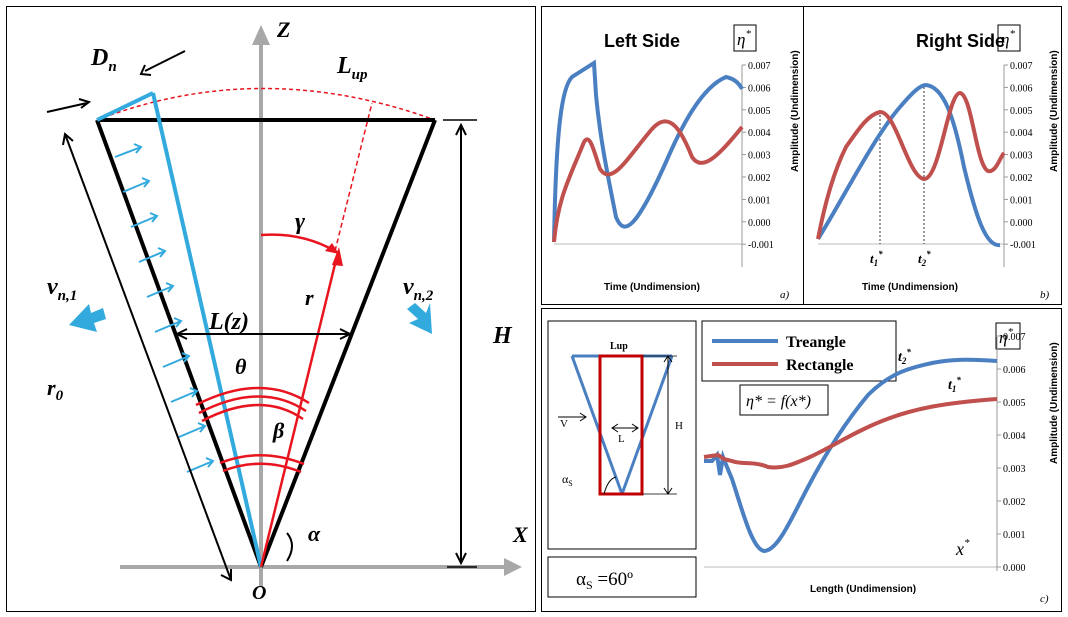 The image size is (1068, 617). Describe the element at coordinates (1012, 34) in the screenshot. I see `chart-b-eta-sup: *` at that location.